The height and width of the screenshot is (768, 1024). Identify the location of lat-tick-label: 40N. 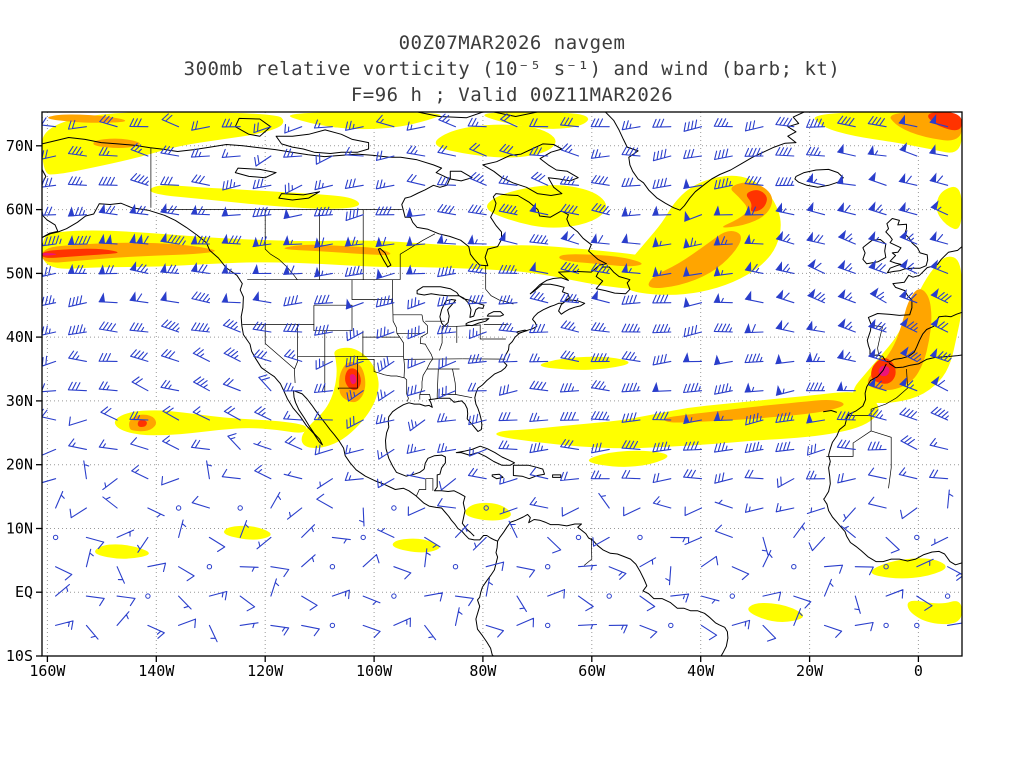
(19, 337).